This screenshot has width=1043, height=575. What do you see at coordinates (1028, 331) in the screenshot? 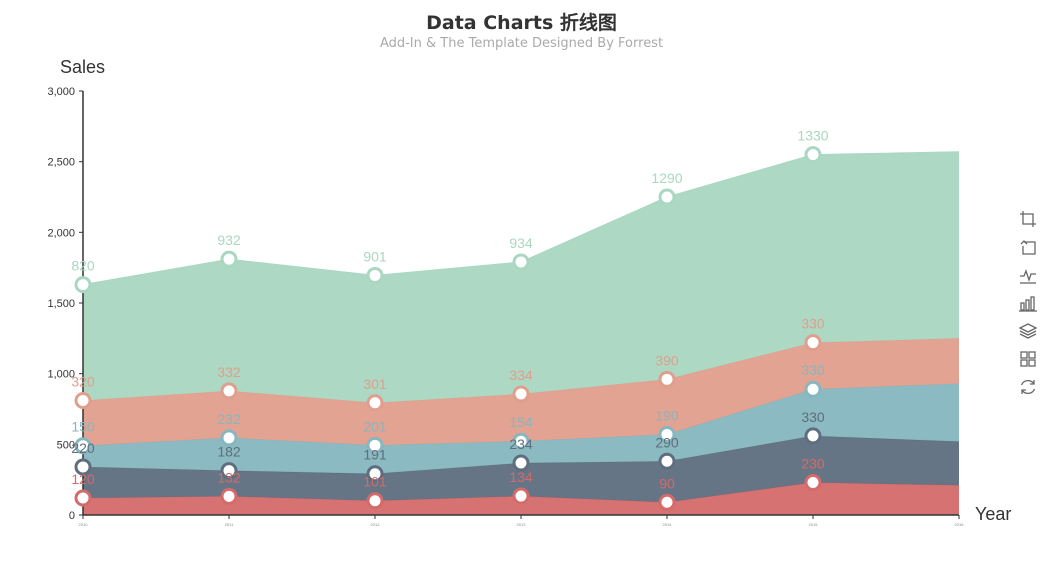
I see `stack-icon` at bounding box center [1028, 331].